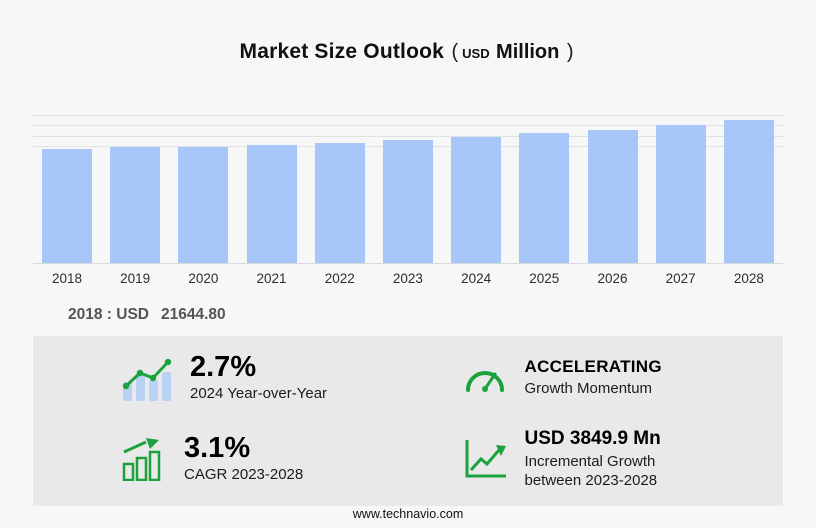 This screenshot has width=816, height=528. What do you see at coordinates (442, 315) in the screenshot?
I see `base-year-note: 2018 : USD 21644.80` at bounding box center [442, 315].